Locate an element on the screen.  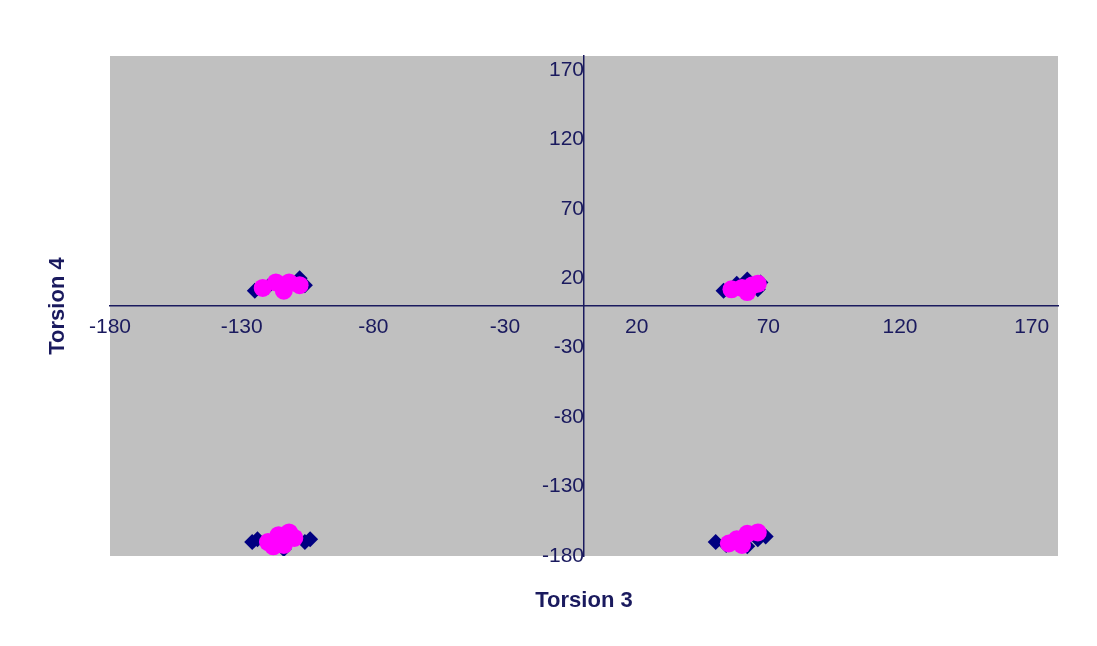
y-axis-title: Torsion 4 is located at coordinates (57, 305).